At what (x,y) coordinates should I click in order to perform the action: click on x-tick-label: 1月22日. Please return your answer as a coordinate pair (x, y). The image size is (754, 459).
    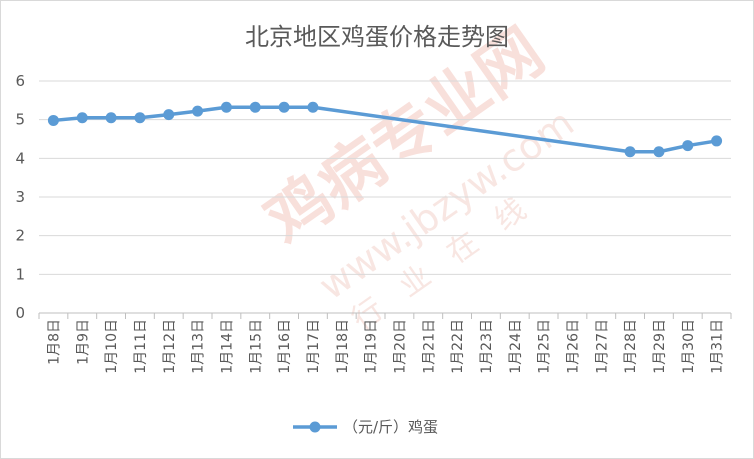
    Looking at the image, I should click on (458, 346).